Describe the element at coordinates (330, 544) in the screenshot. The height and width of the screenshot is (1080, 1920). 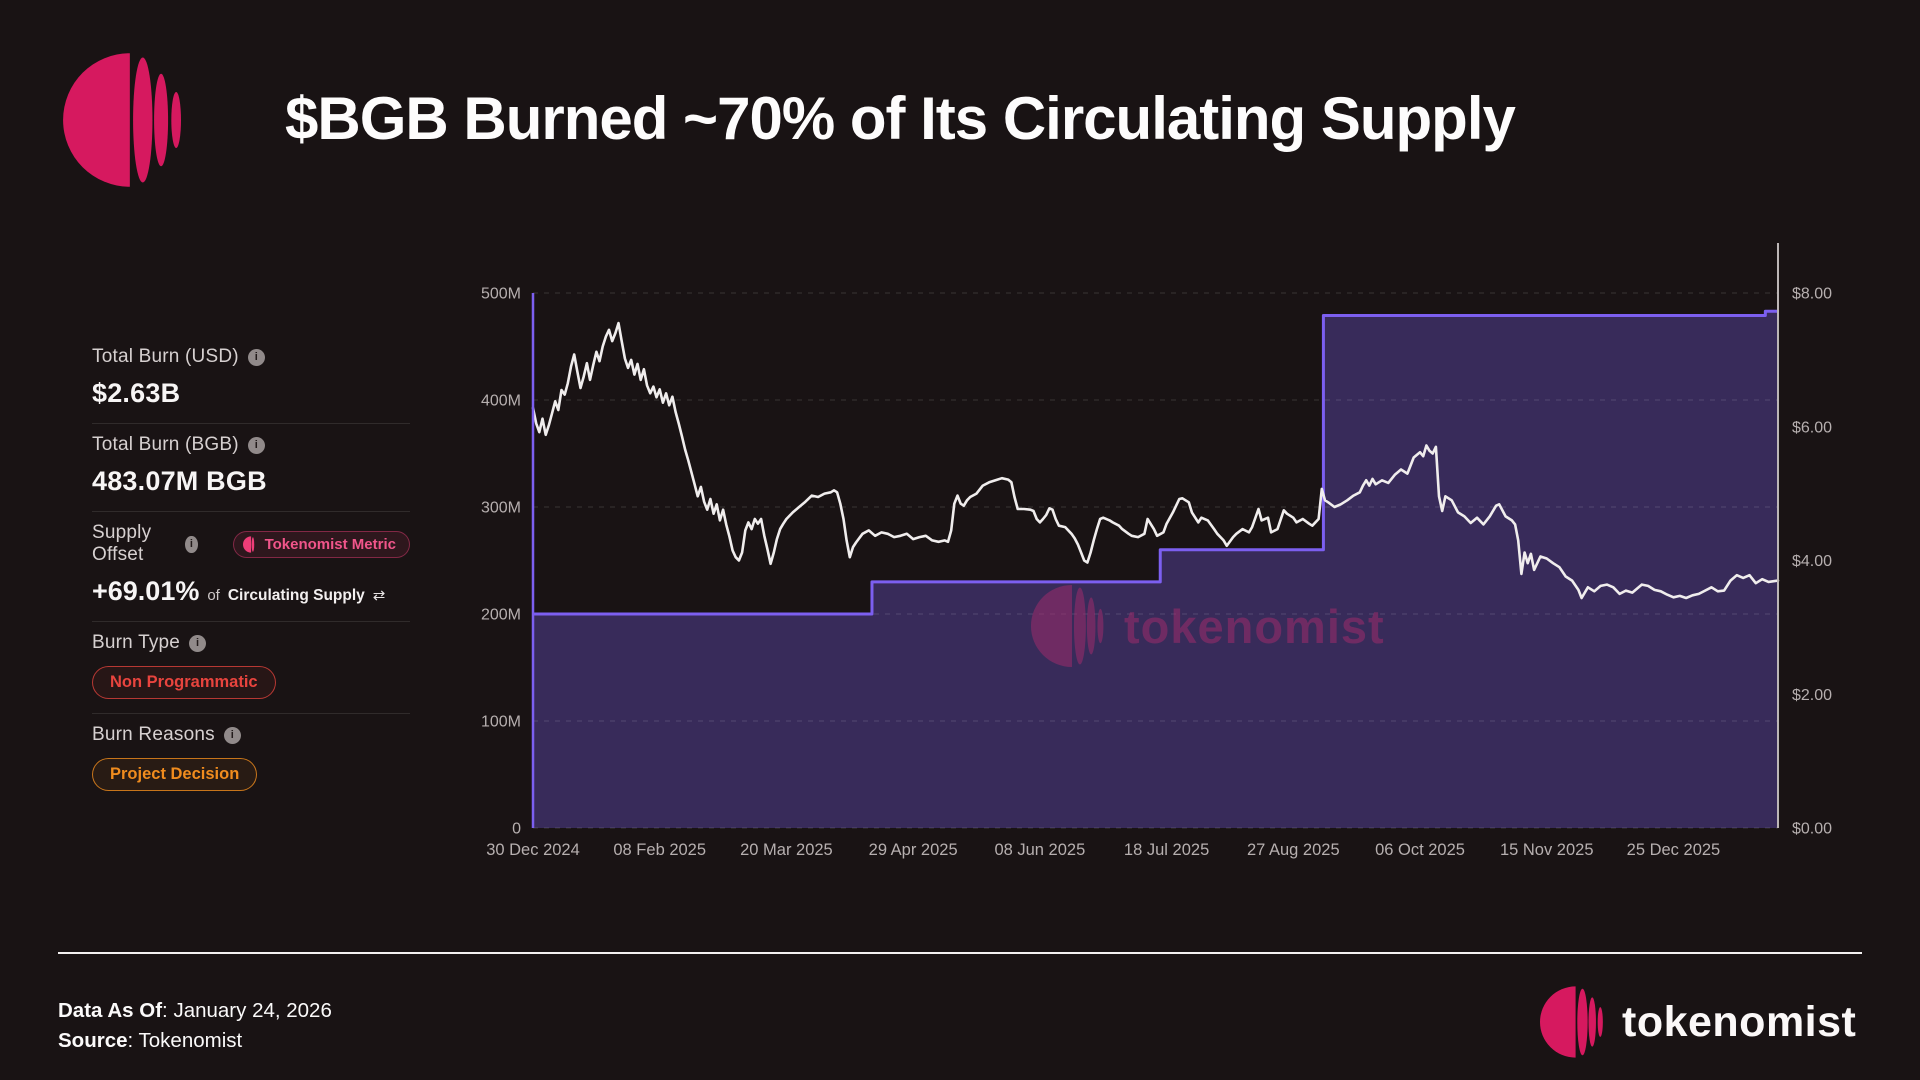
I see `metric-badge-label: Tokenomist Metric` at that location.